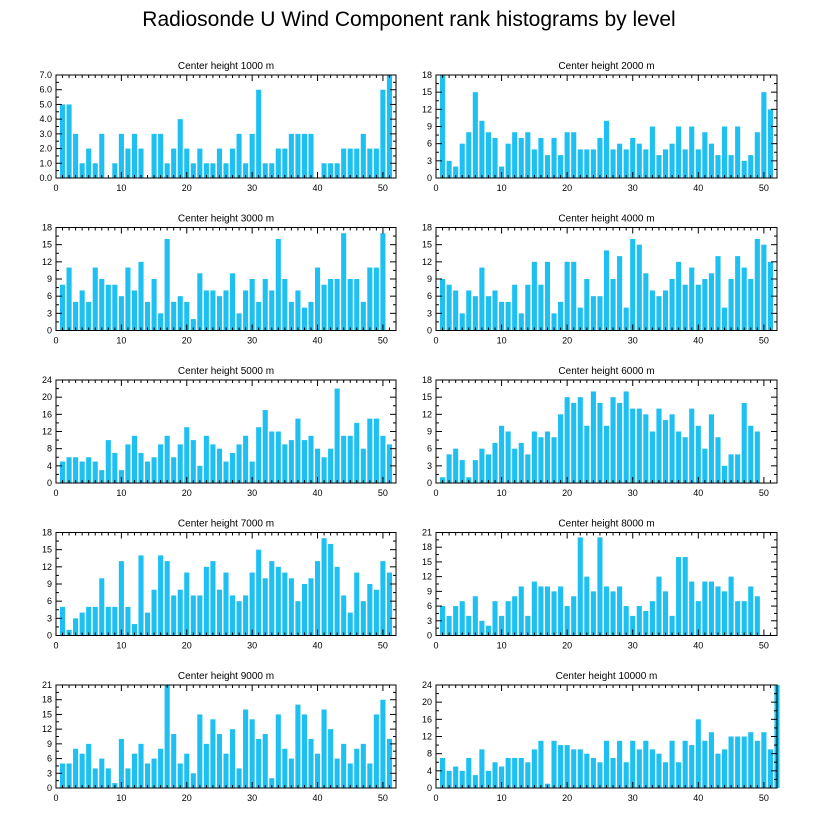  Describe the element at coordinates (252, 188) in the screenshot. I see `x-tick-label: 30` at that location.